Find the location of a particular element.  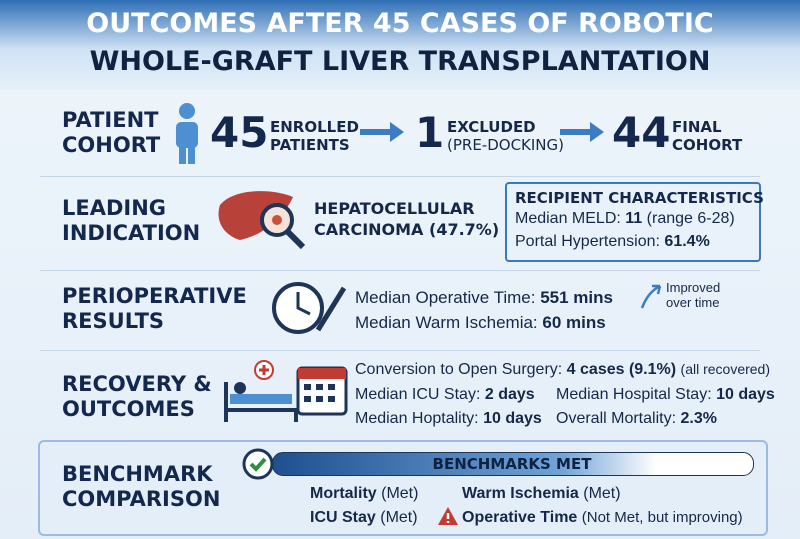

indication-text: HEPATOCELLULAR CARCINOMA (47.7%) is located at coordinates (406, 219).